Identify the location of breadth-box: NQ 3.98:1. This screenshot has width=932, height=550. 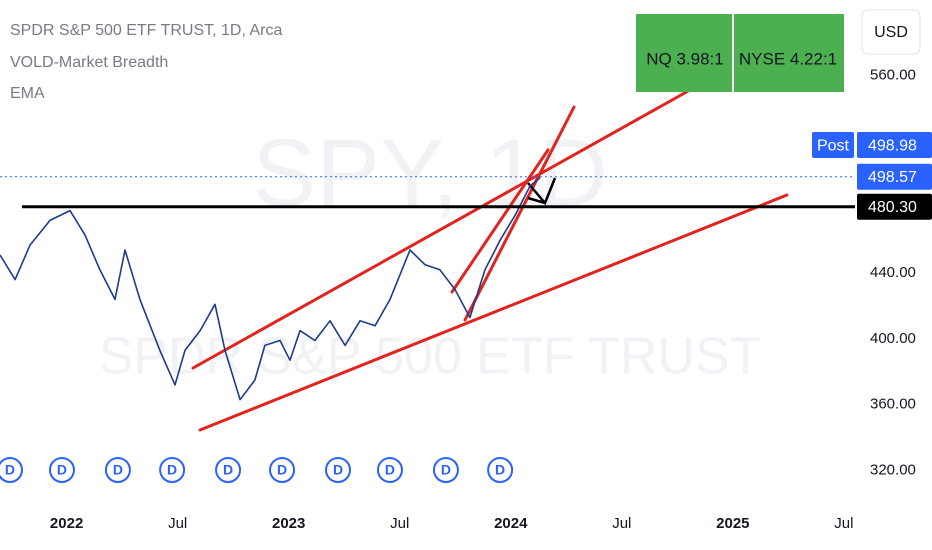
(685, 58).